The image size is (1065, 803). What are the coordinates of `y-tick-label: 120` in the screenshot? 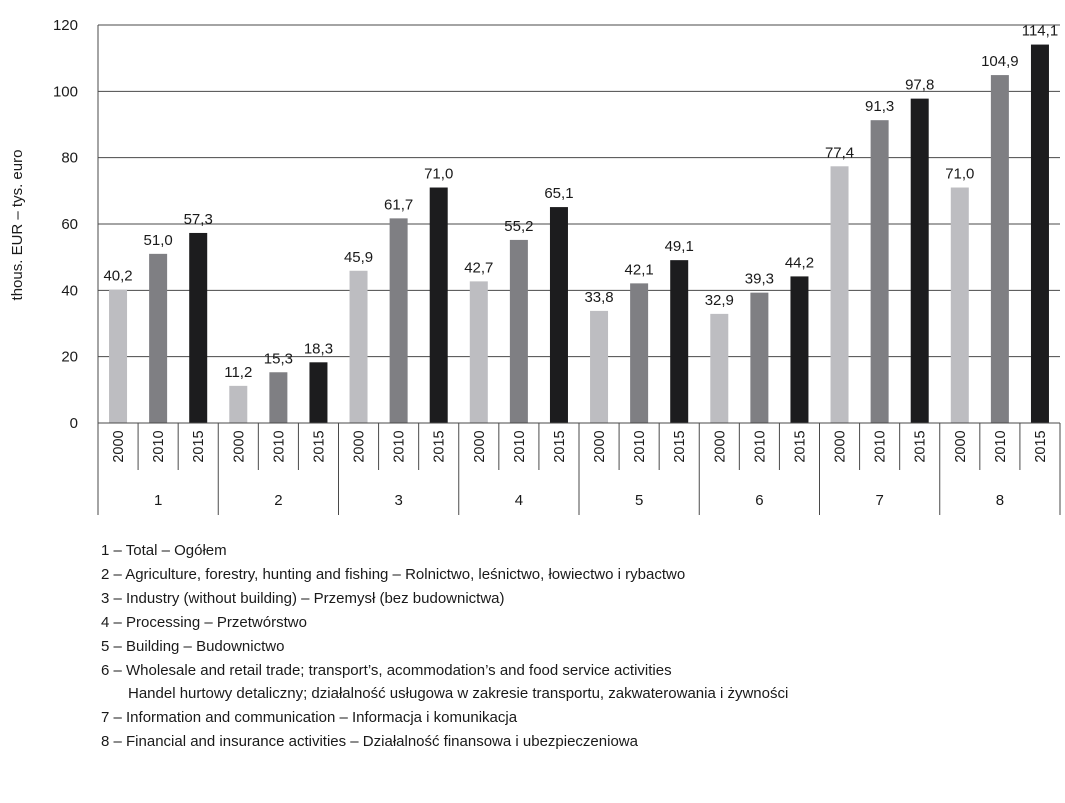 It's located at (65, 25).